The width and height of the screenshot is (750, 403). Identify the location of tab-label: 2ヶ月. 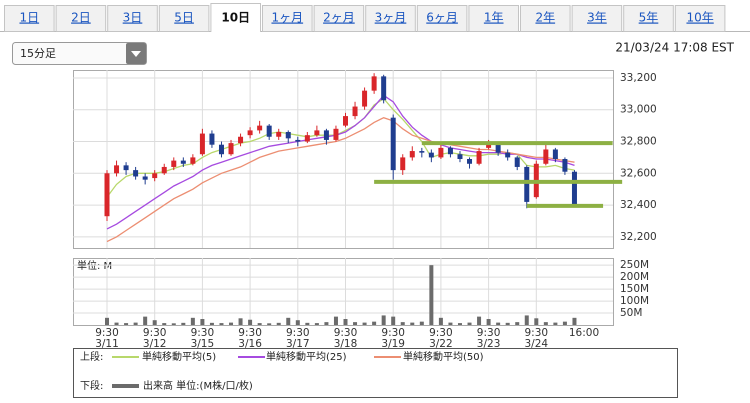
(339, 18).